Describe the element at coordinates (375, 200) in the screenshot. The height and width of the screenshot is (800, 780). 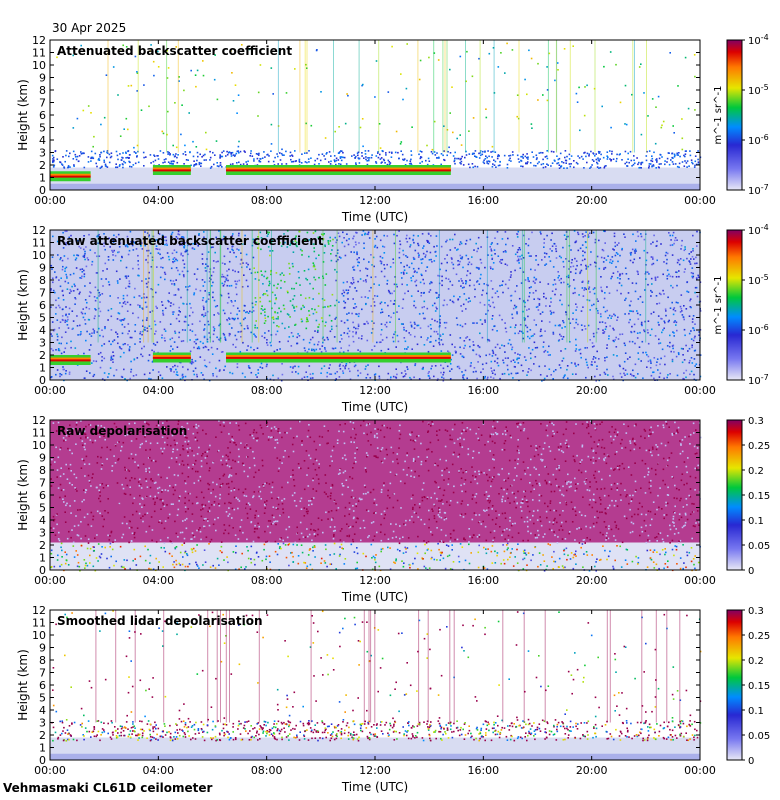
I see `x-tick-label: 12:00` at that location.